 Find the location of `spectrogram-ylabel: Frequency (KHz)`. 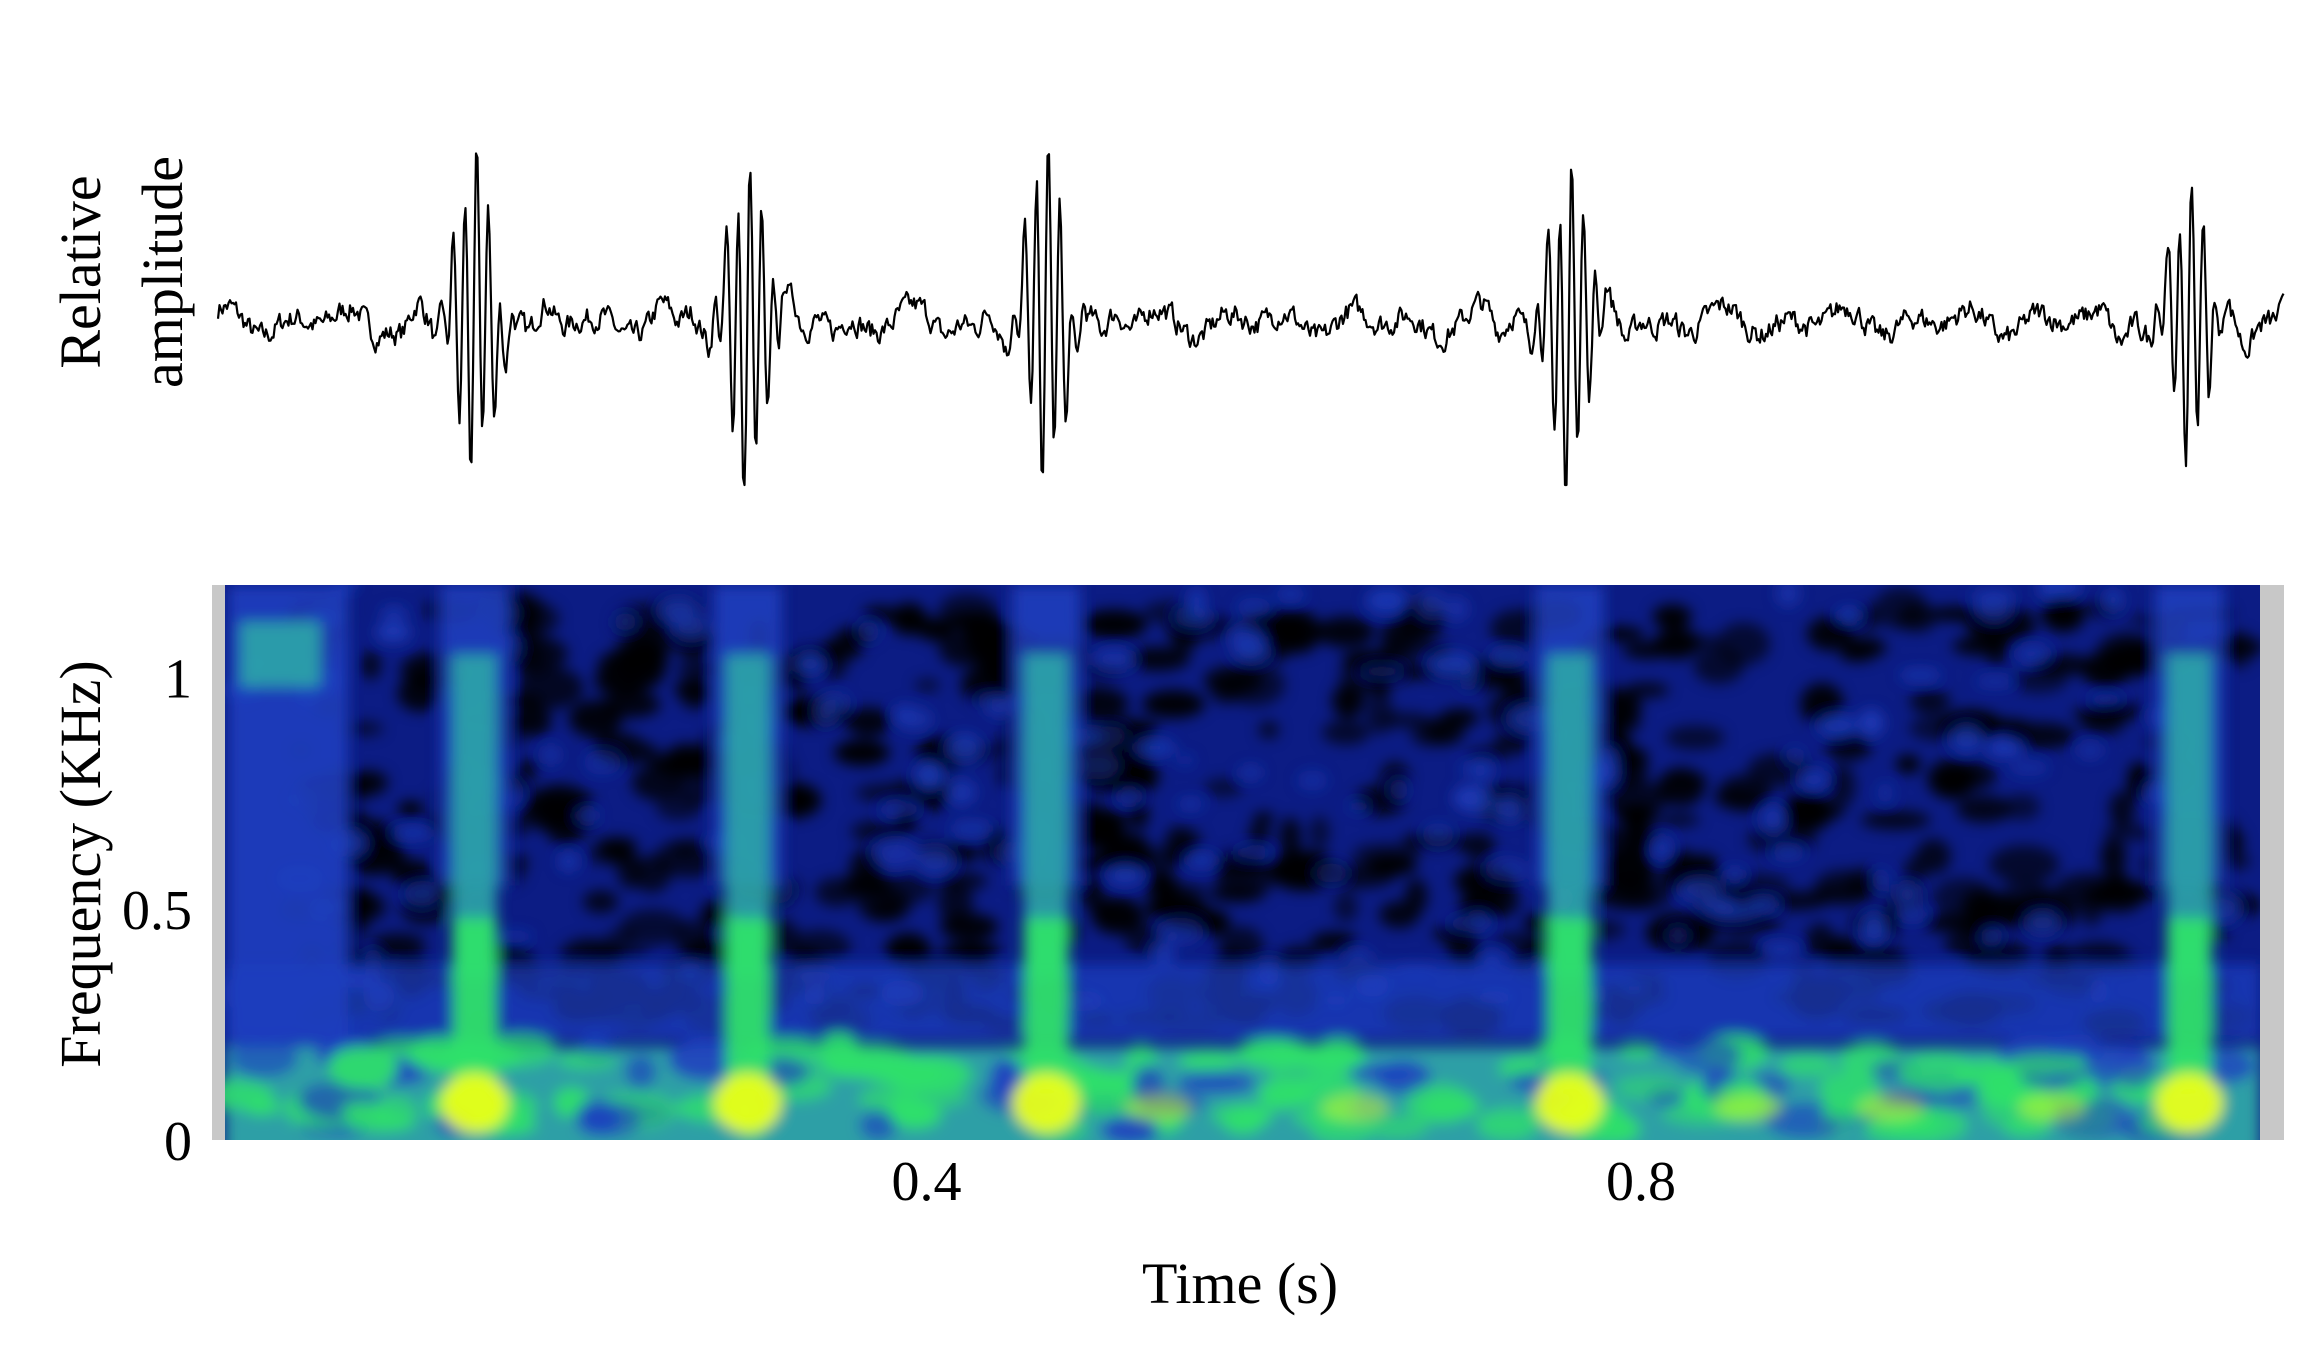

spectrogram-ylabel: Frequency (KHz) is located at coordinates (80, 863).